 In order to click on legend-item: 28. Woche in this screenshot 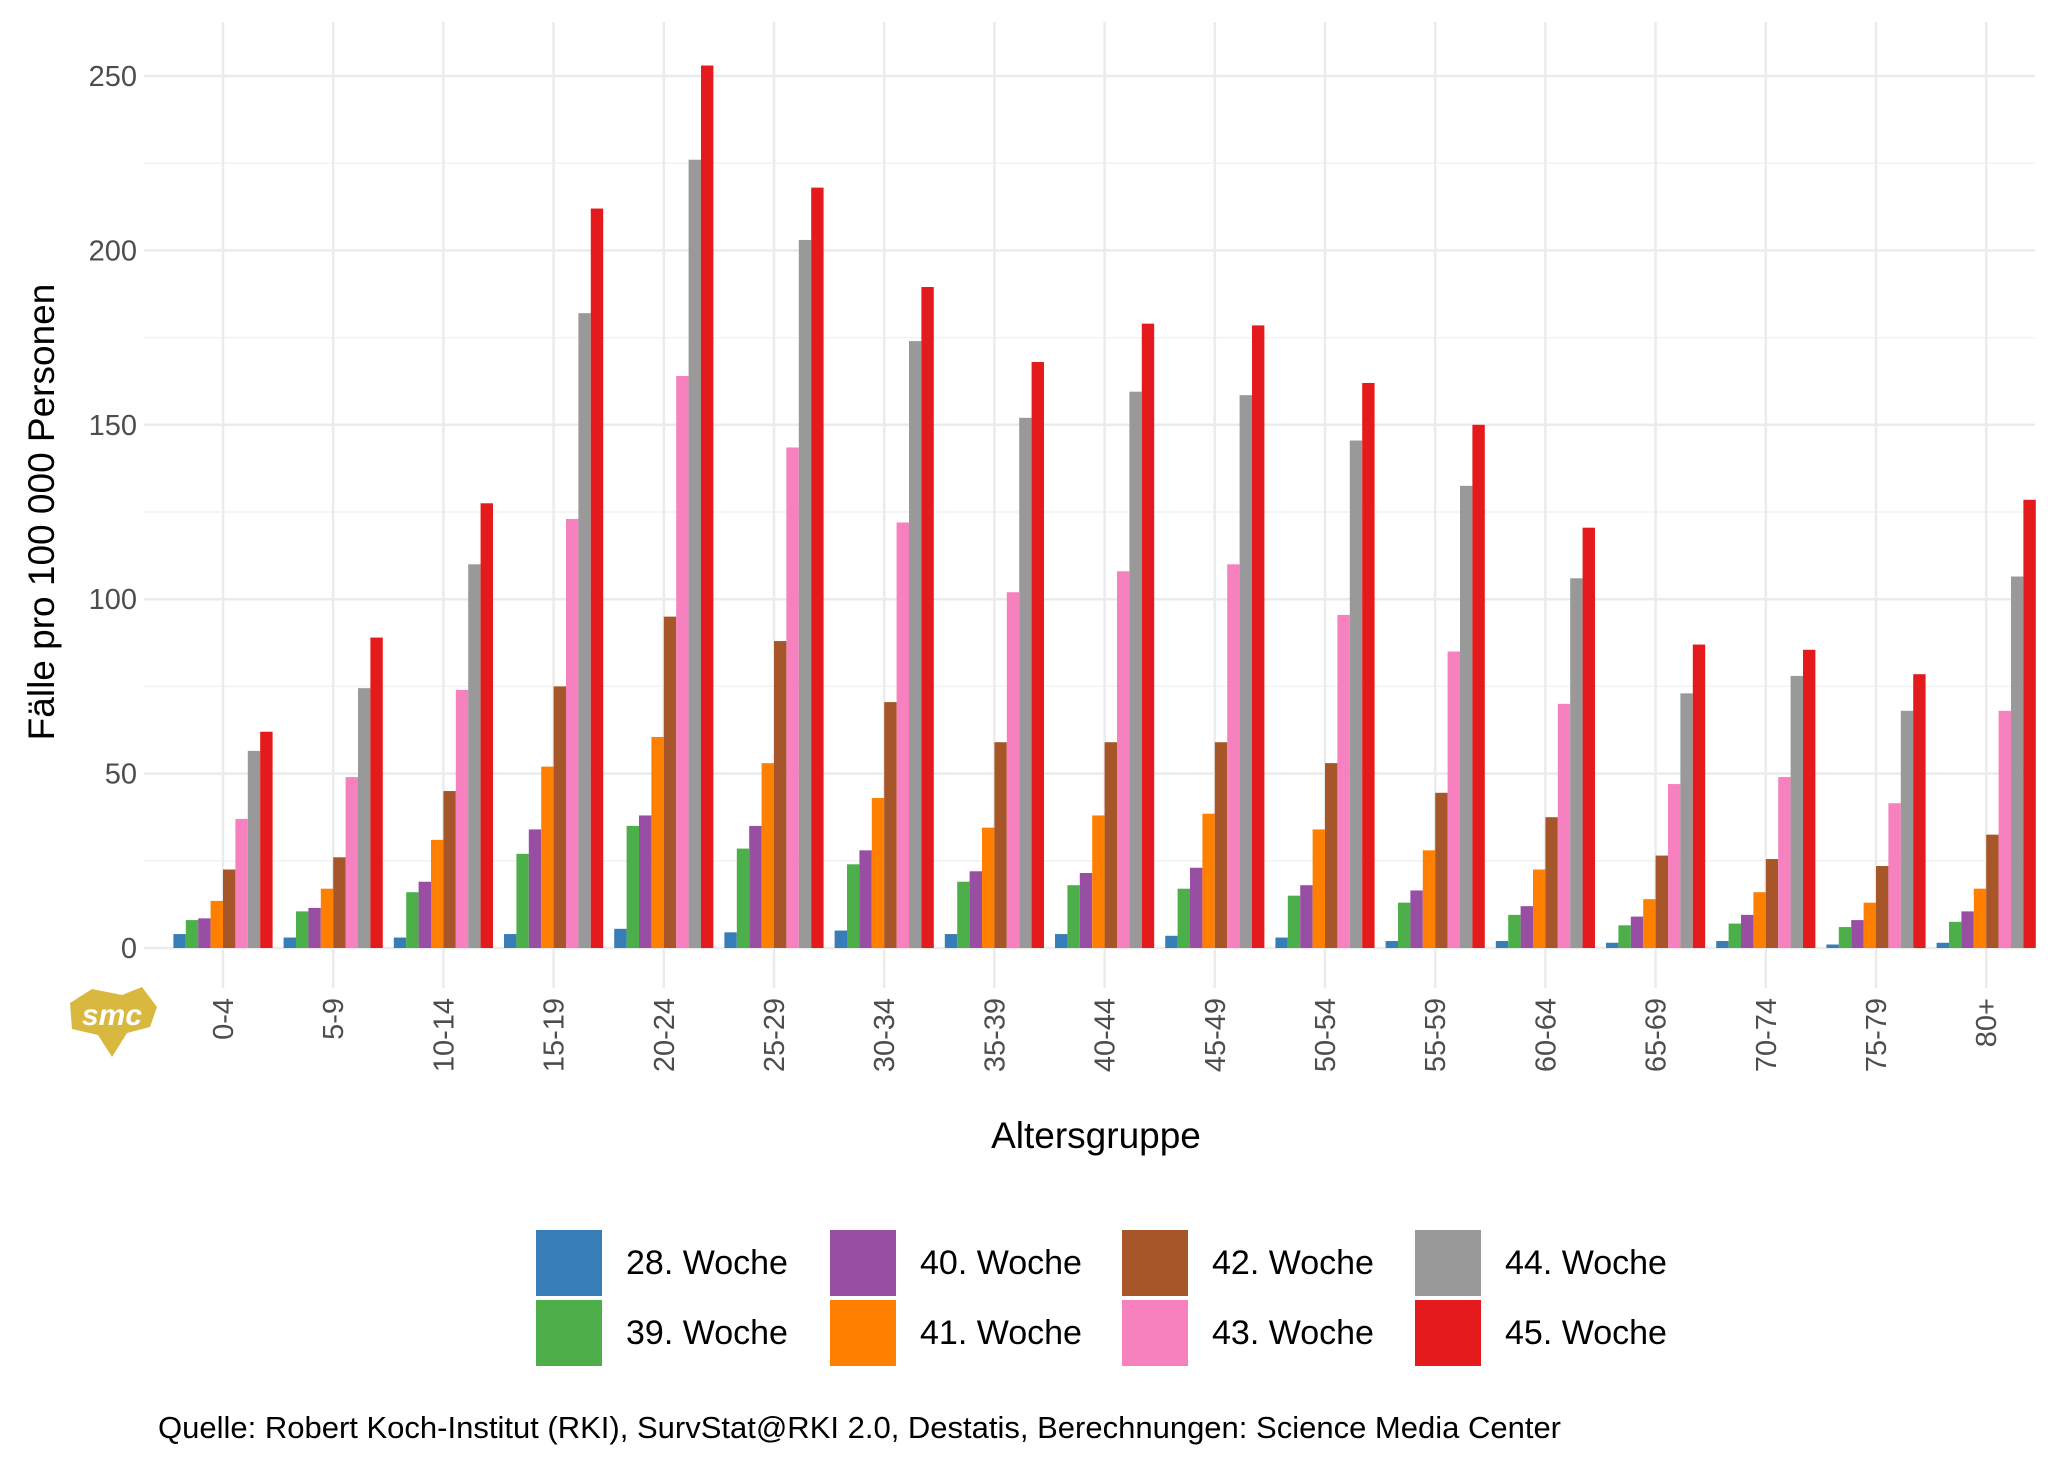, I will do `click(662, 1263)`.